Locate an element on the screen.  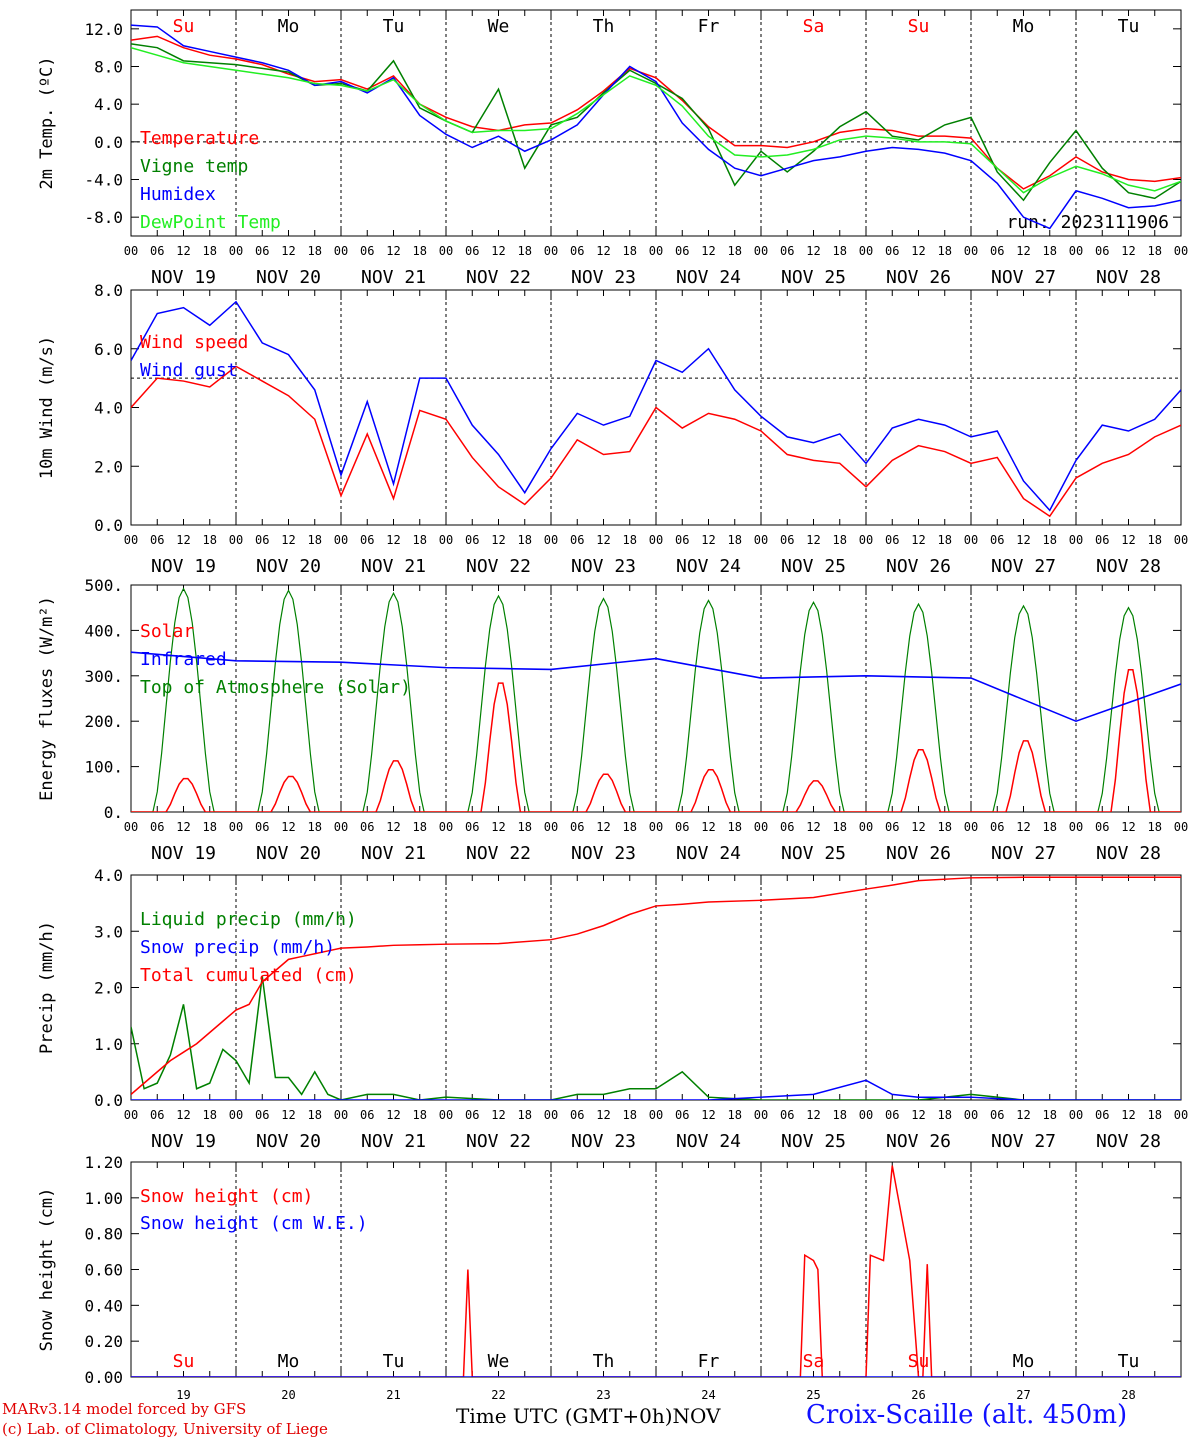
date-number: 24 is located at coordinates (708, 1395).